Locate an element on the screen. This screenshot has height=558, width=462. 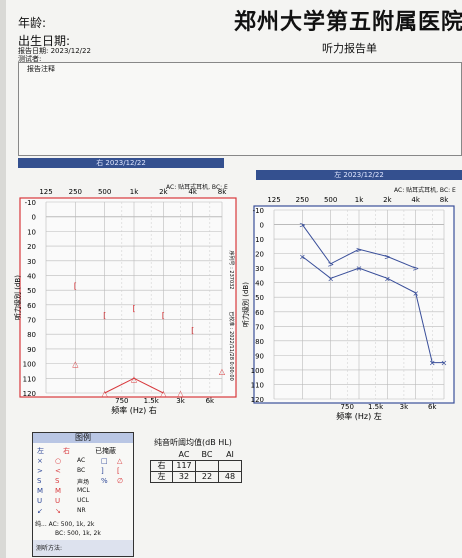
pta-header: BC is located at coordinates (207, 454).